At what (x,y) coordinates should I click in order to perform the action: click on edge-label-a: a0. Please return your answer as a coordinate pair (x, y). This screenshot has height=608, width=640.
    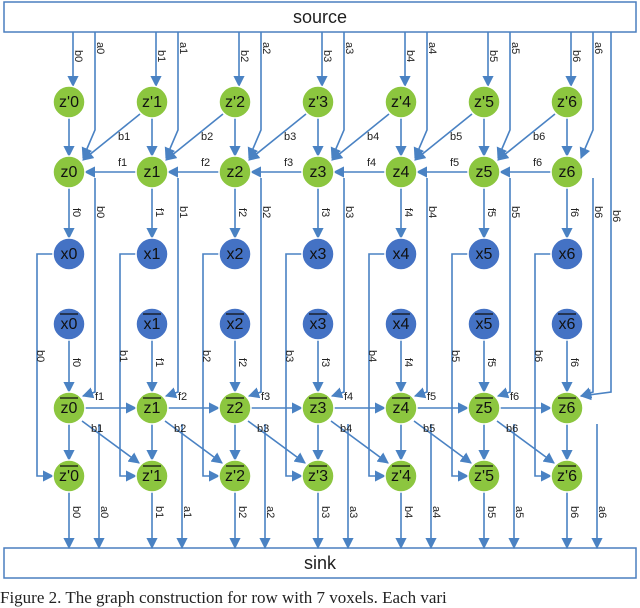
    Looking at the image, I should click on (100, 48).